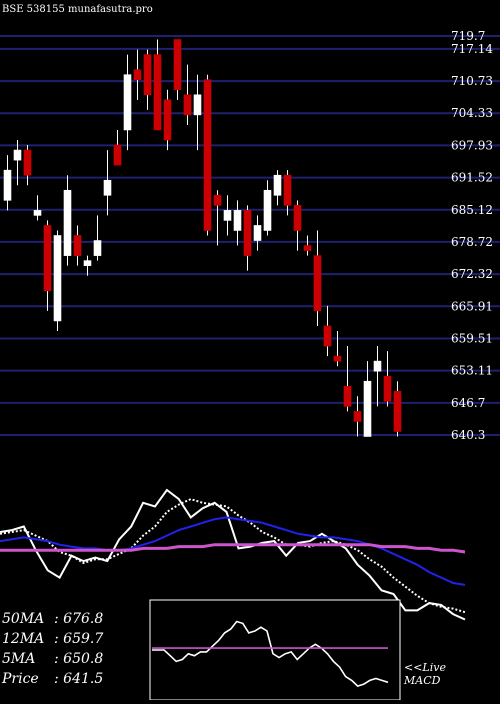  I want to click on y-tick-label: 646.7, so click(468, 403).